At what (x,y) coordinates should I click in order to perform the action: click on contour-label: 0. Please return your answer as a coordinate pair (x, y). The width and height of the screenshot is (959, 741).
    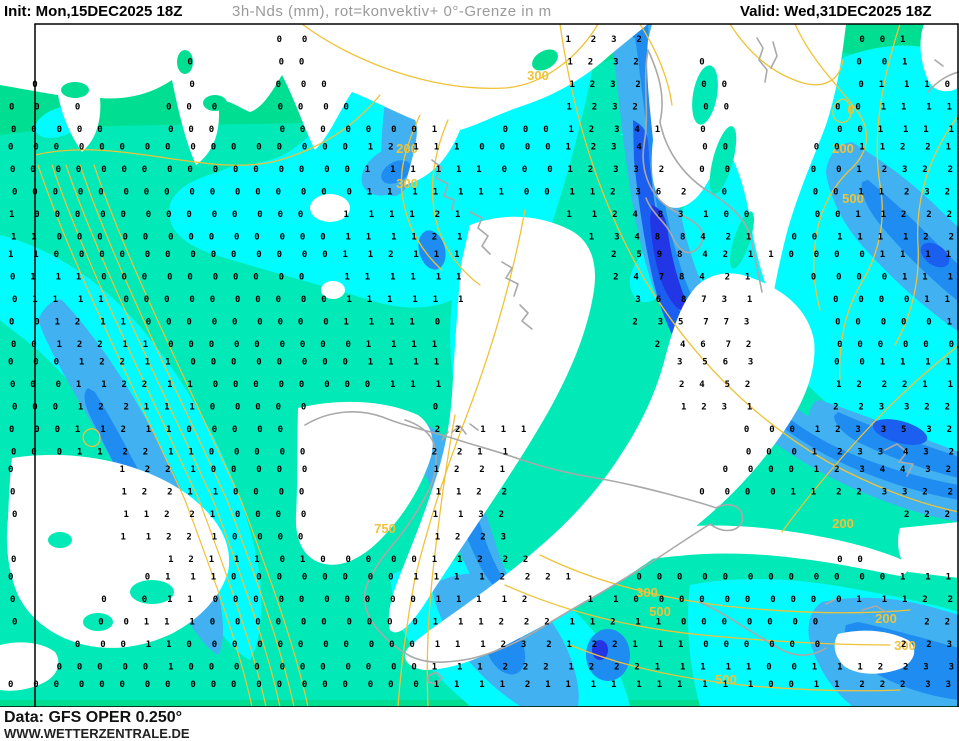
    Looking at the image, I should click on (850, 109).